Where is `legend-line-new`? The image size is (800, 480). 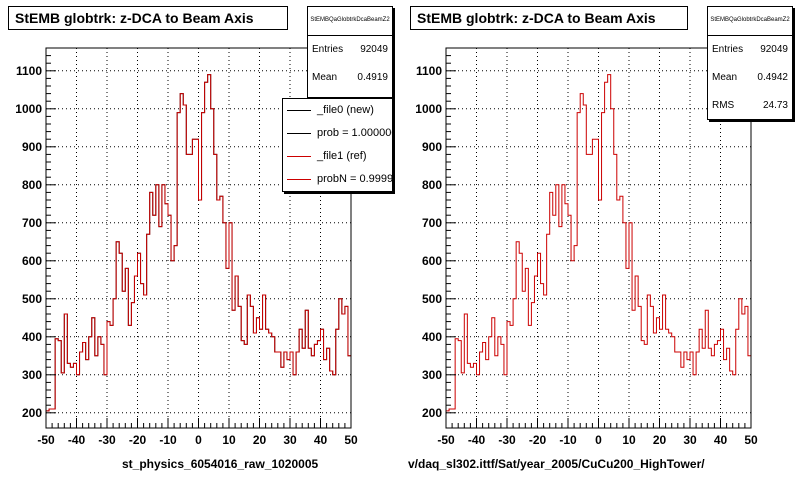 legend-line-new is located at coordinates (299, 110).